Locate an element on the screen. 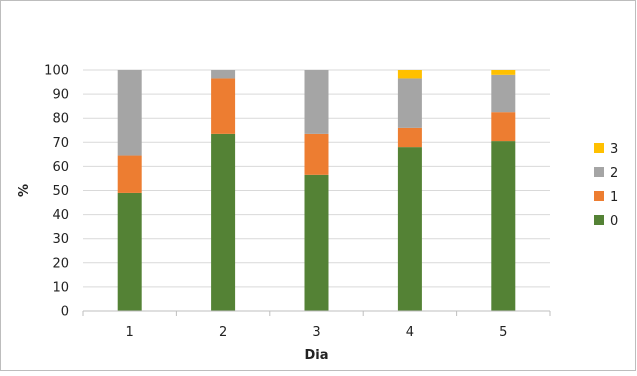 Image resolution: width=637 pixels, height=376 pixels. y-tick-label: 20 is located at coordinates (60, 263).